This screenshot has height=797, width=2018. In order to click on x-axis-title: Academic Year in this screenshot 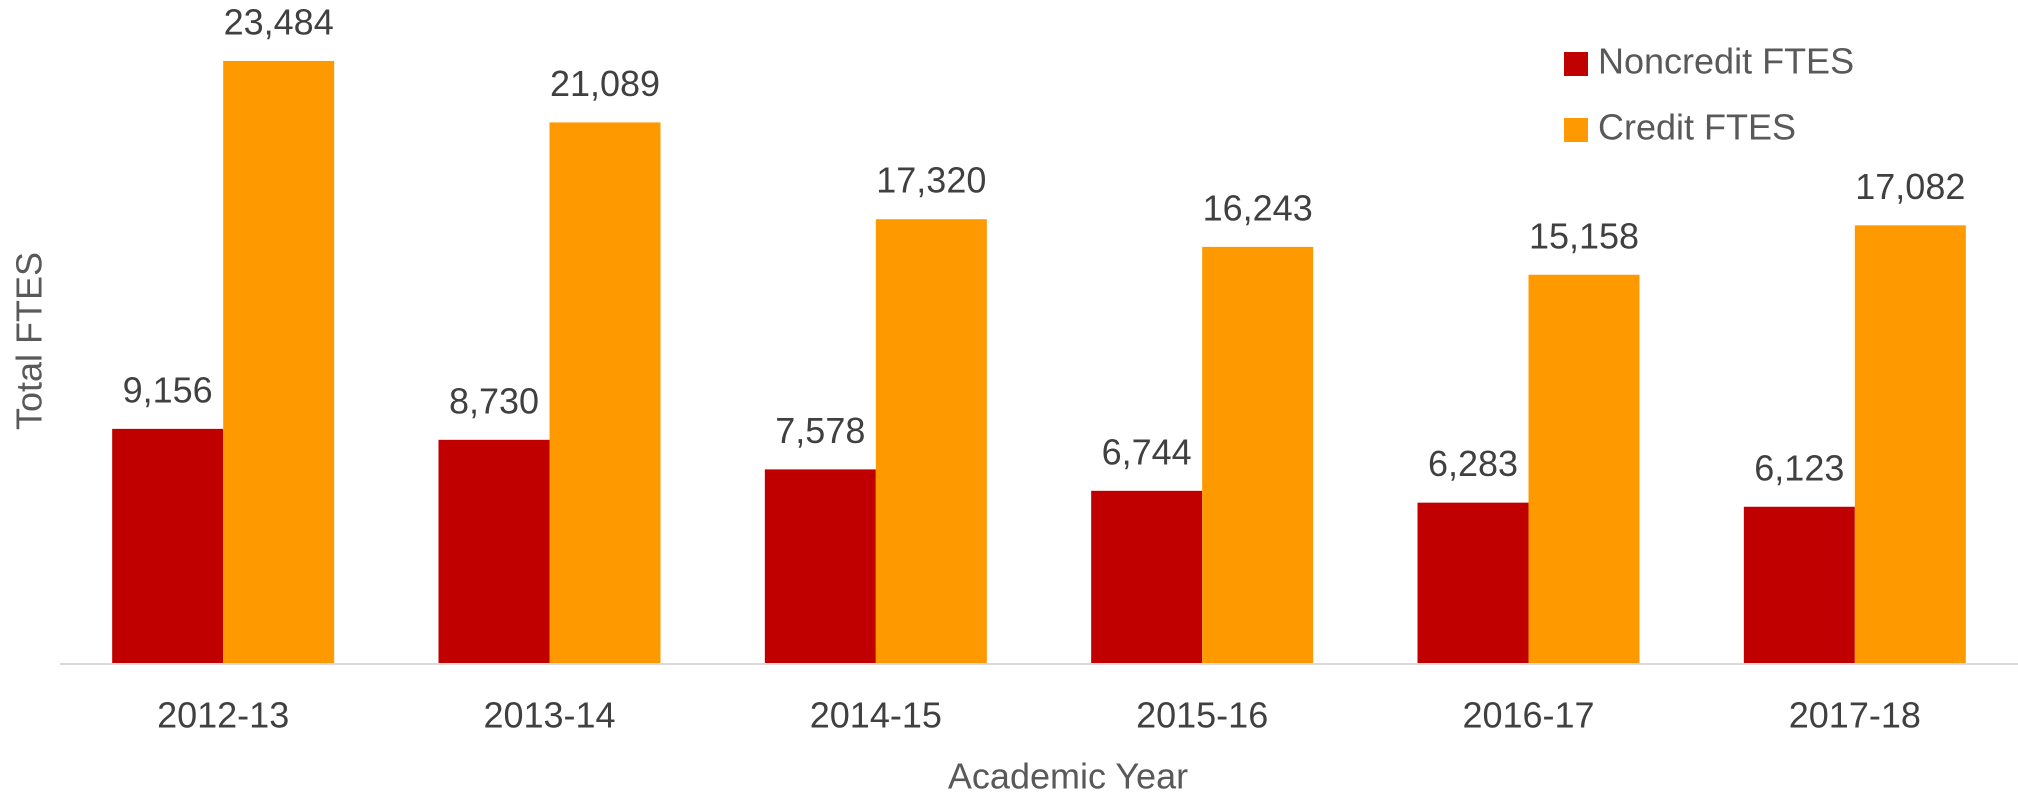, I will do `click(1068, 776)`.